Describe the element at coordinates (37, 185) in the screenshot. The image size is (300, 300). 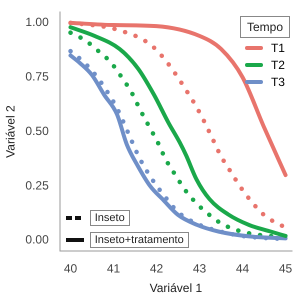
I see `y-tick-label: 0.25` at that location.